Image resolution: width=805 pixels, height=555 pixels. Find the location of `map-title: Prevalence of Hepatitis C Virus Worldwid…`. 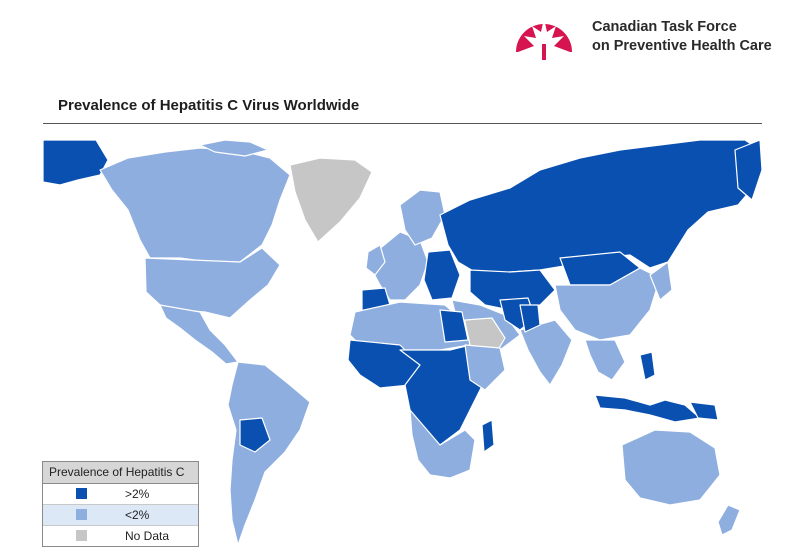

map-title: Prevalence of Hepatitis C Virus Worldwid… is located at coordinates (209, 105).